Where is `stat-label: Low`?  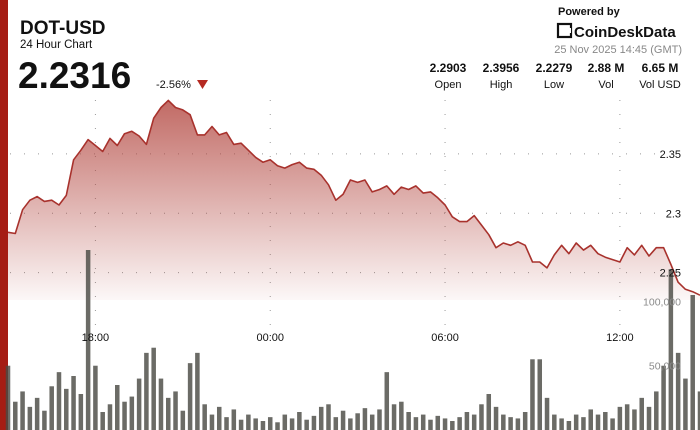 stat-label: Low is located at coordinates (554, 85).